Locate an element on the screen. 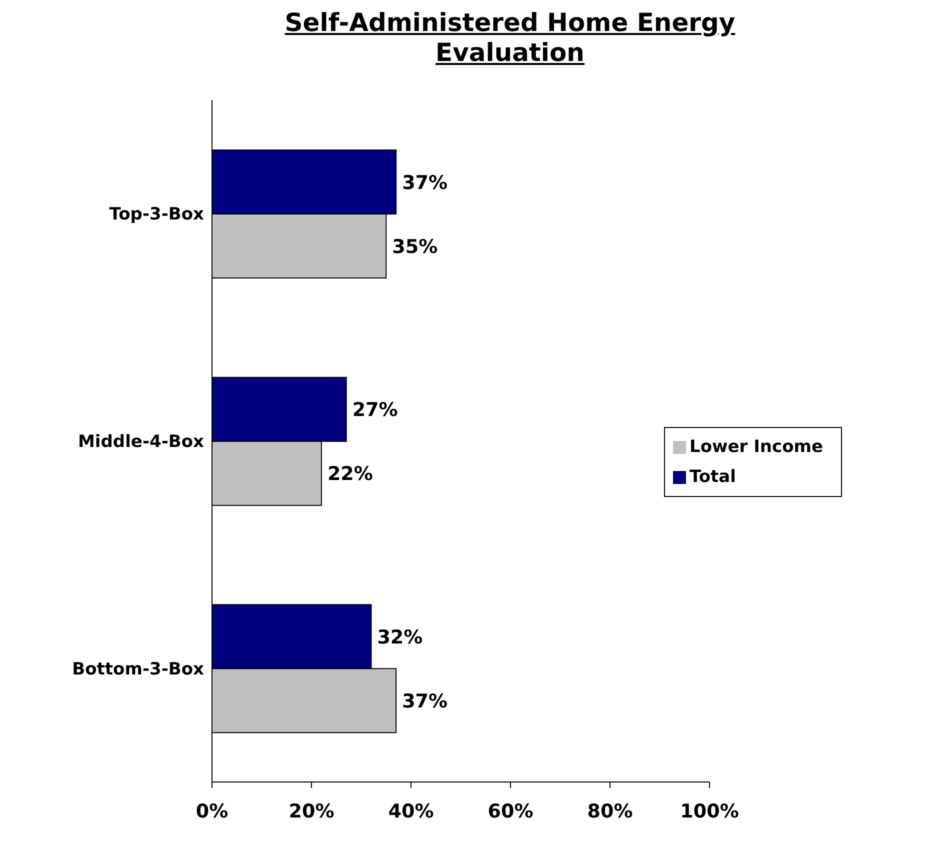 This screenshot has height=844, width=930. data-label: 32% is located at coordinates (400, 637).